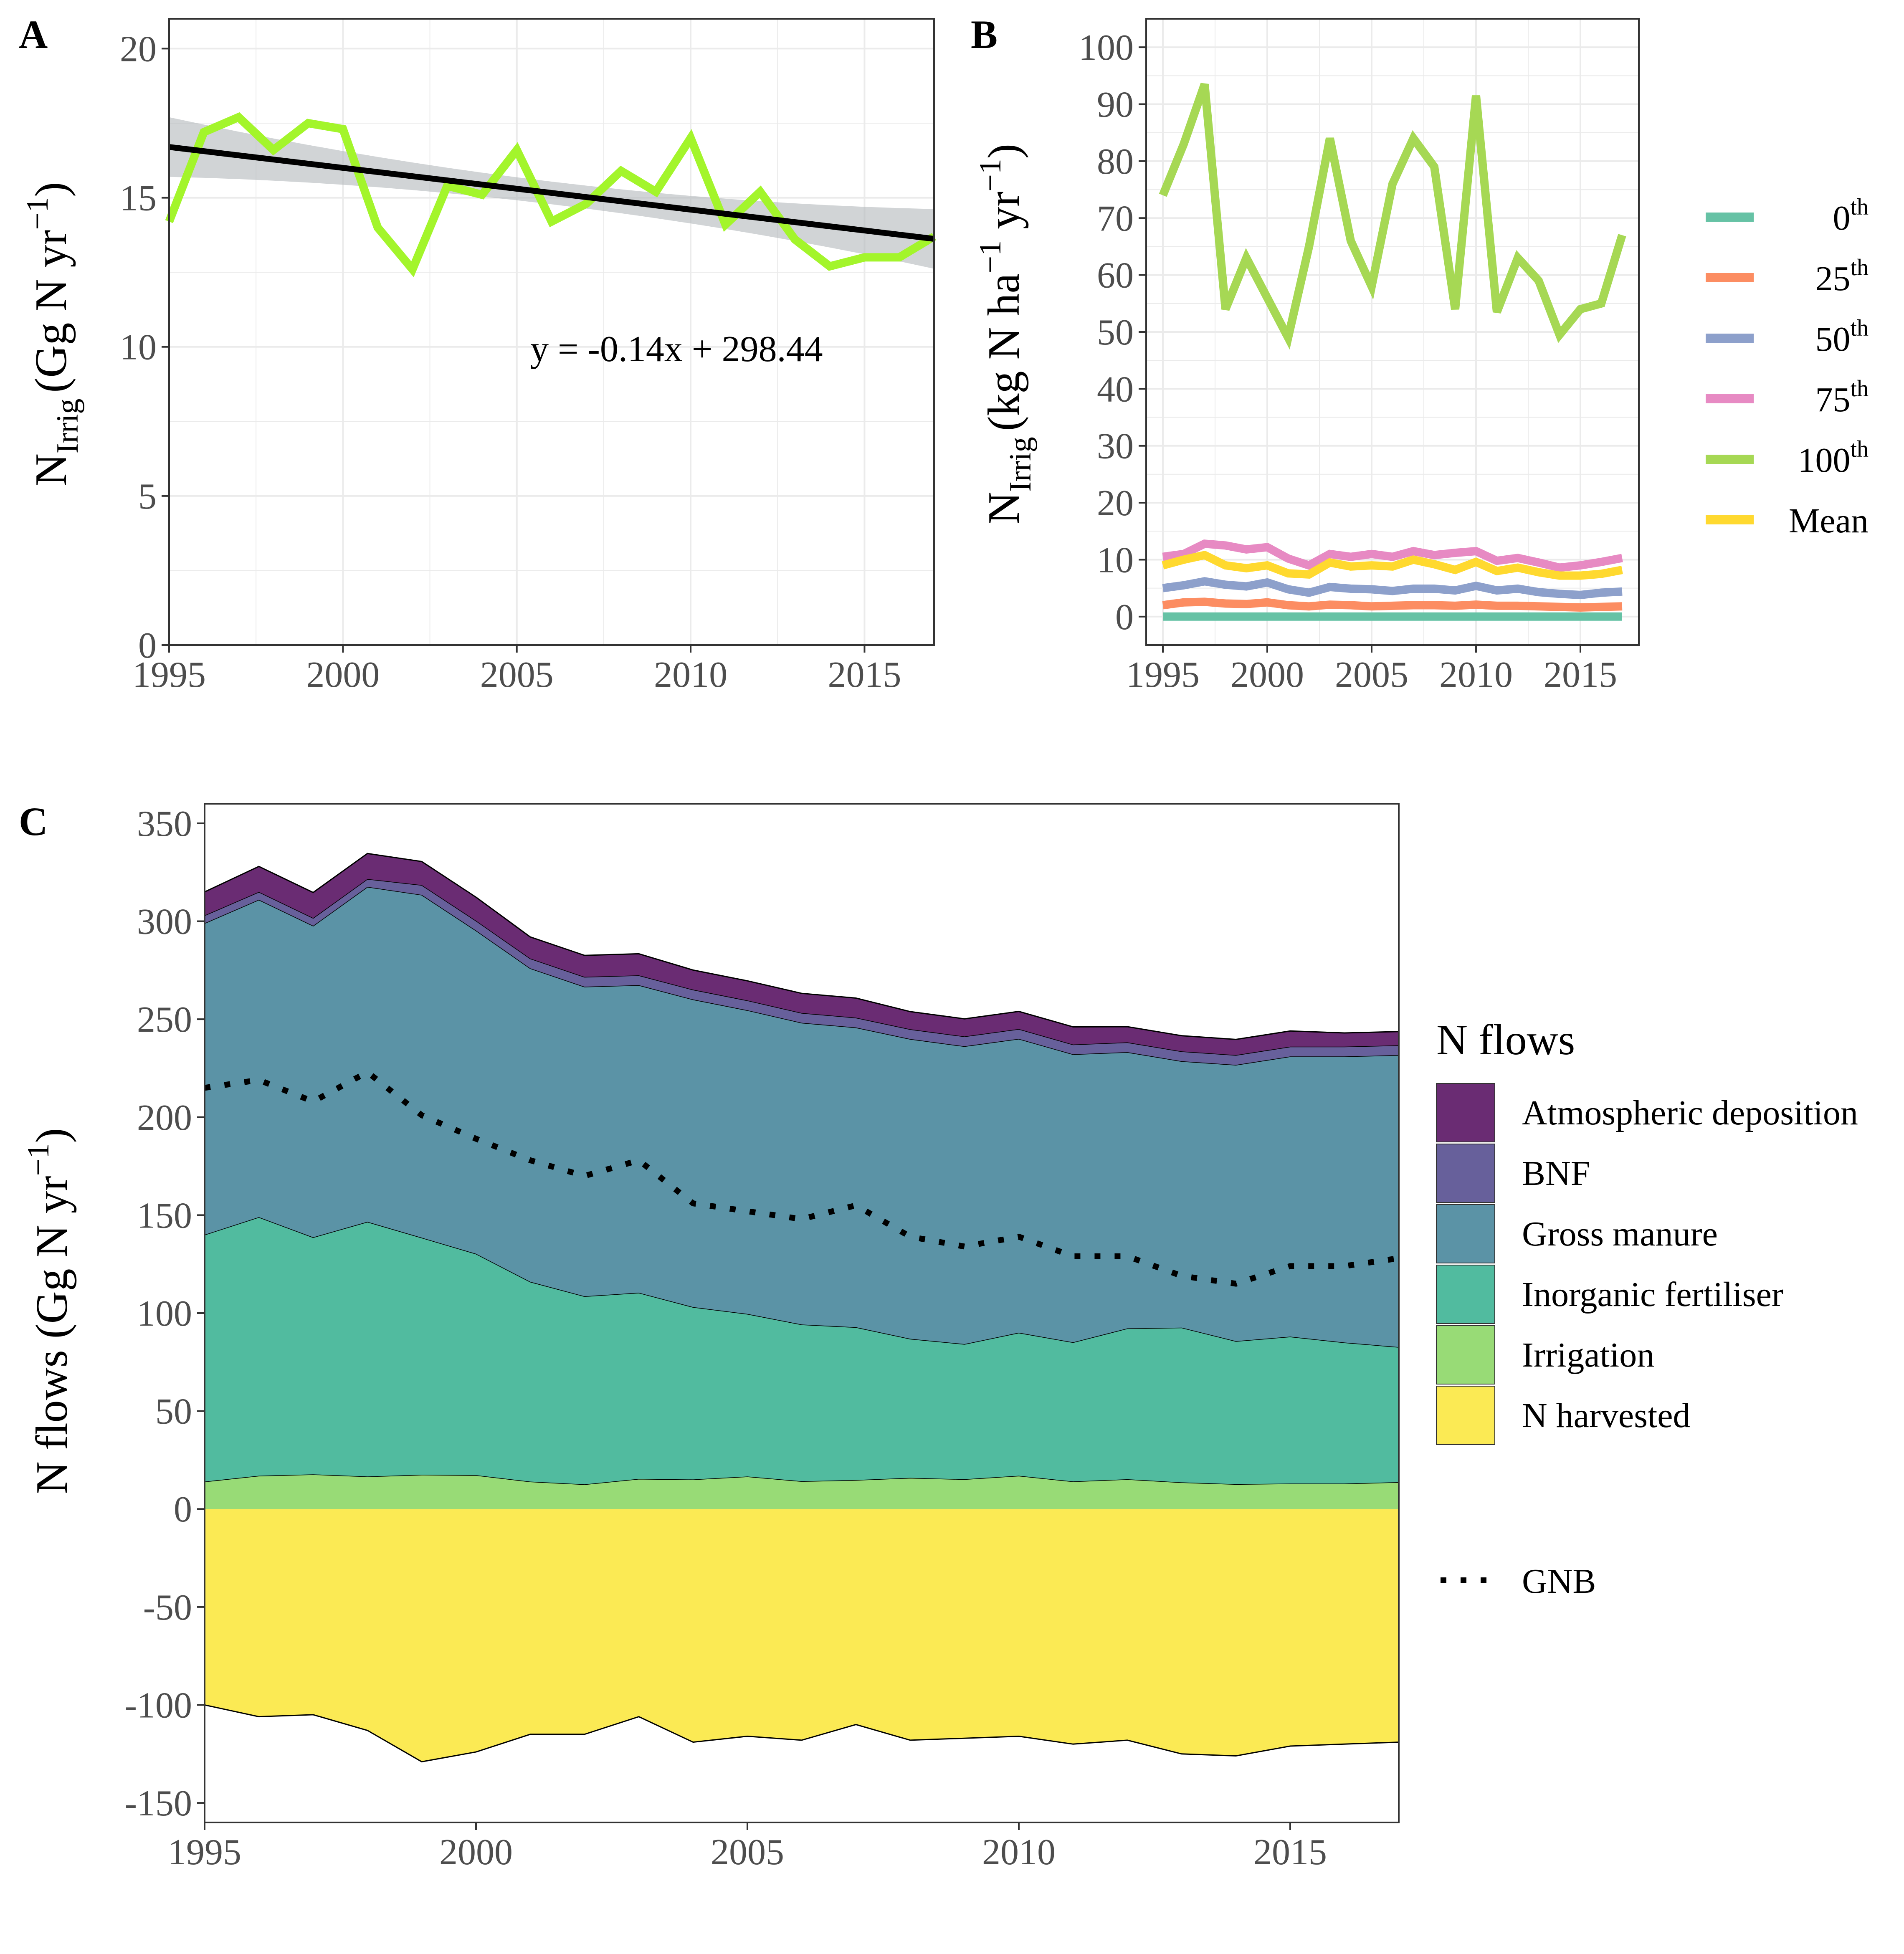 Image resolution: width=1904 pixels, height=1954 pixels. Describe the element at coordinates (801, 947) in the screenshot. I see `area-edge-atmospheric-deposition` at that location.